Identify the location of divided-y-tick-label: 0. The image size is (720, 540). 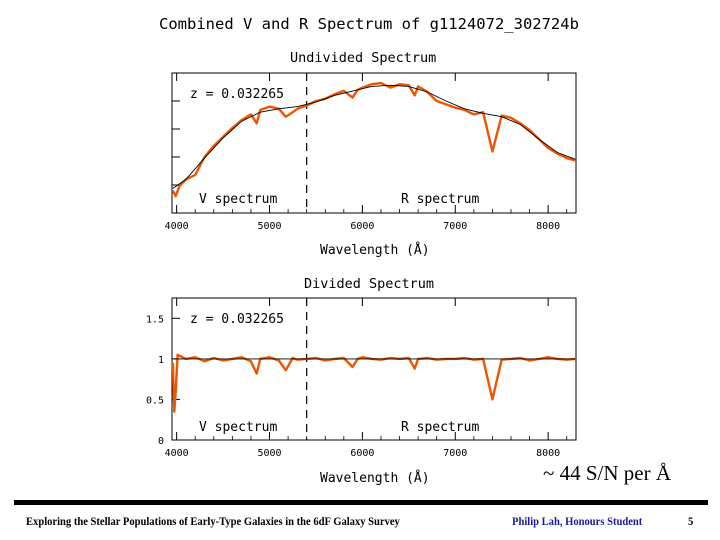
(161, 441).